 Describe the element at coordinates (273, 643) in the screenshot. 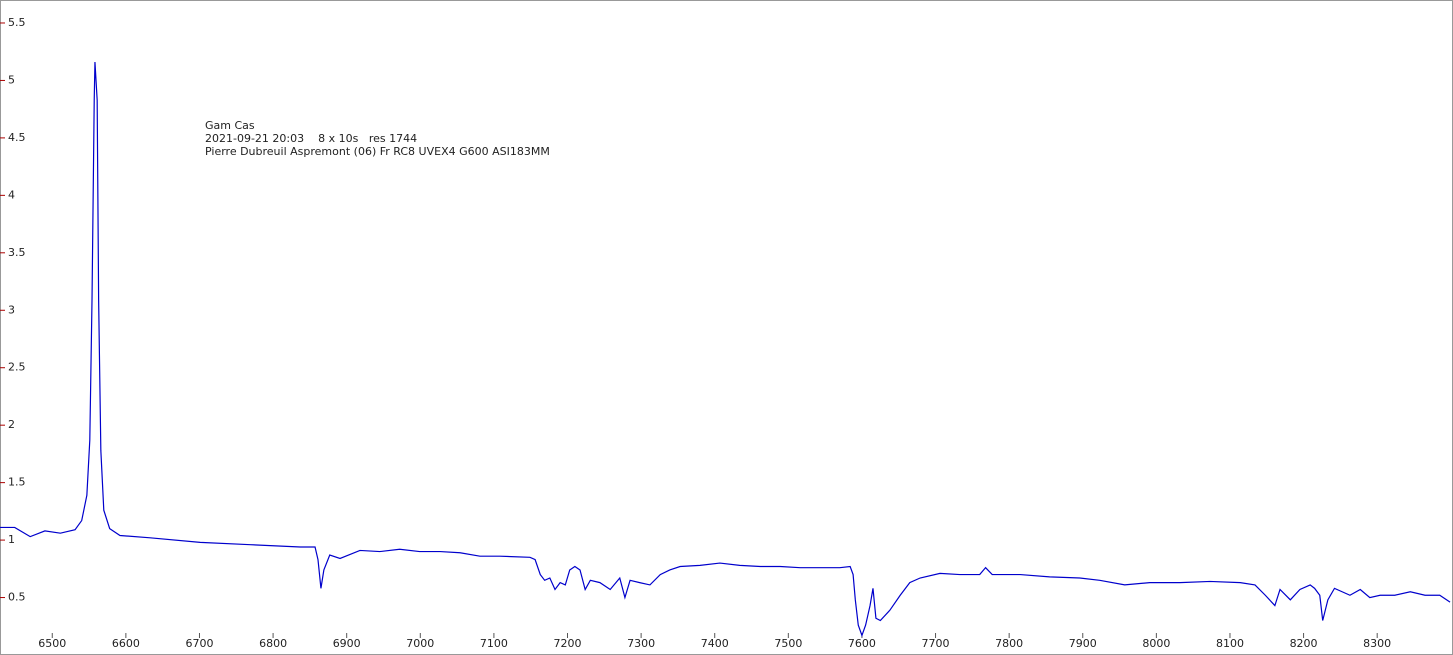

I see `x-tick-label: 6800` at that location.